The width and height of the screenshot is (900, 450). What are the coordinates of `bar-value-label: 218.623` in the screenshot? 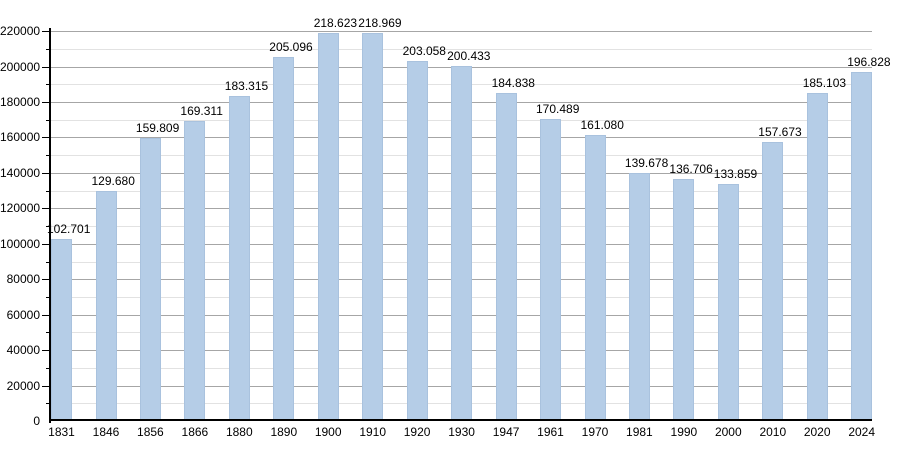 It's located at (335, 23).